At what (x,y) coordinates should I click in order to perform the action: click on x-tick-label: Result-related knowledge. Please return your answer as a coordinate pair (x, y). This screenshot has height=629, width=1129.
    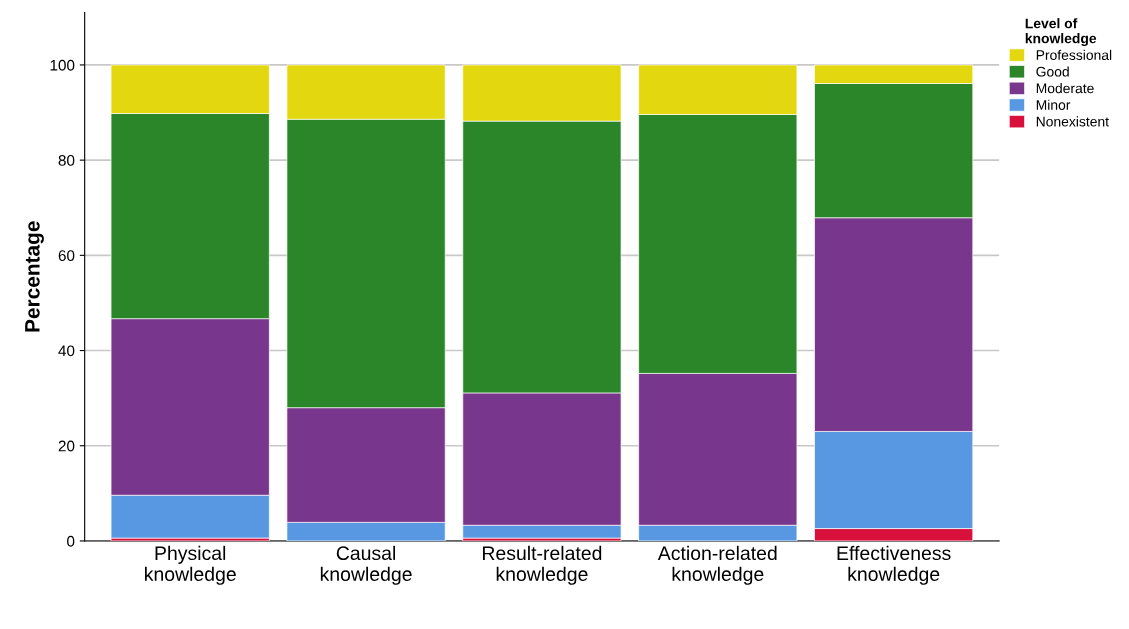
    Looking at the image, I should click on (542, 565).